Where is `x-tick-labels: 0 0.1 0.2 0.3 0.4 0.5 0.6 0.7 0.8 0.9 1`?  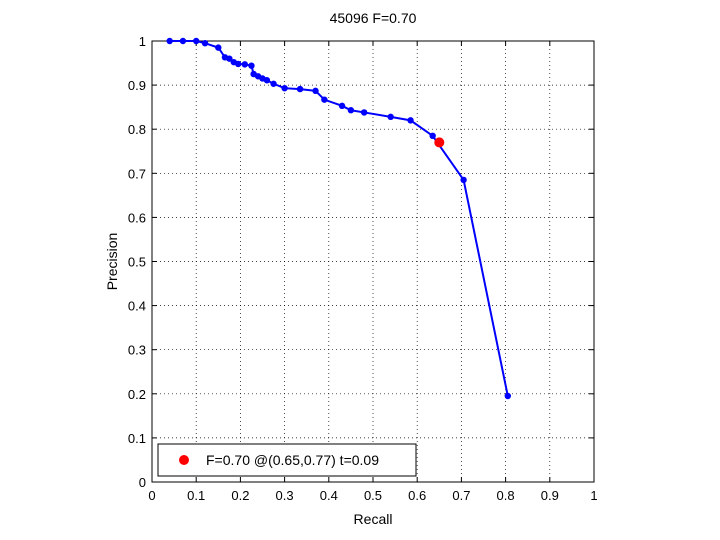 x-tick-labels: 0 0.1 0.2 0.3 0.4 0.5 0.6 0.7 0.8 0.9 1 is located at coordinates (372, 495).